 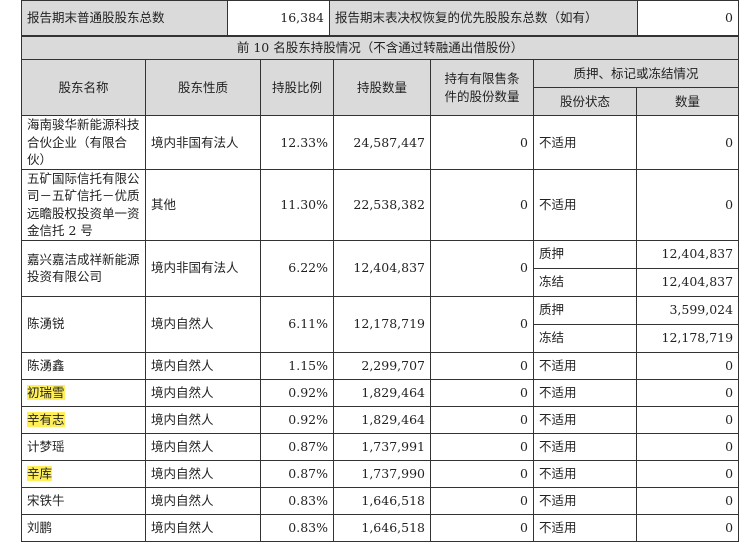 What do you see at coordinates (687, 282) in the screenshot?
I see `pledge-qty: 12,404,837` at bounding box center [687, 282].